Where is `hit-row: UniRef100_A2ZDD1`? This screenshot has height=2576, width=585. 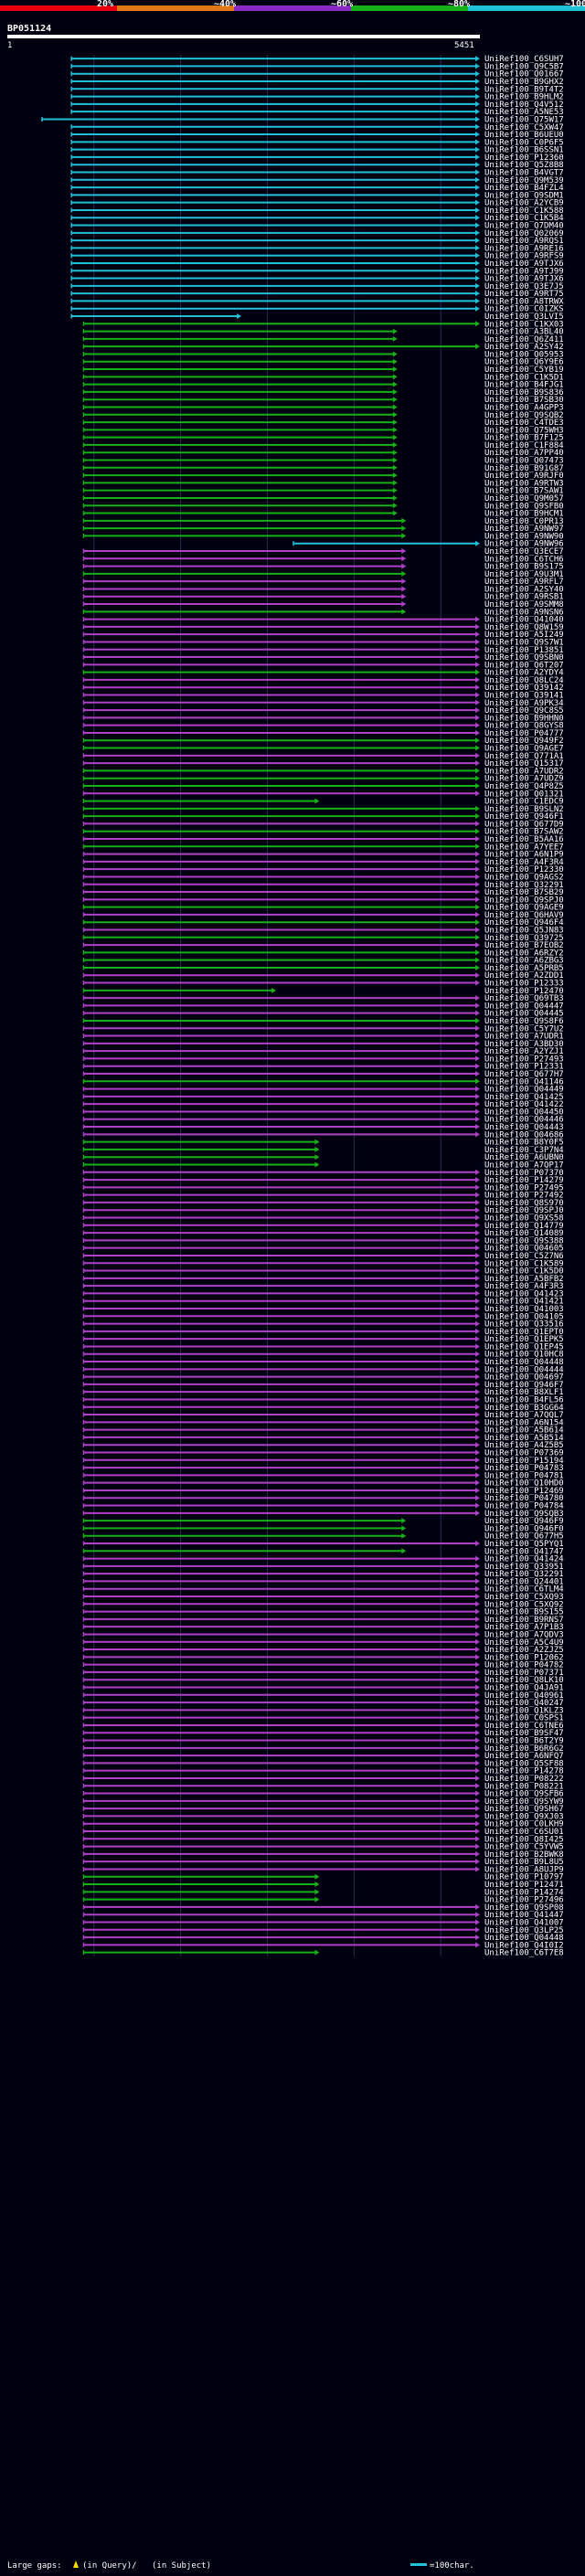 hit-row: UniRef100_A2ZDD1 is located at coordinates (323, 976).